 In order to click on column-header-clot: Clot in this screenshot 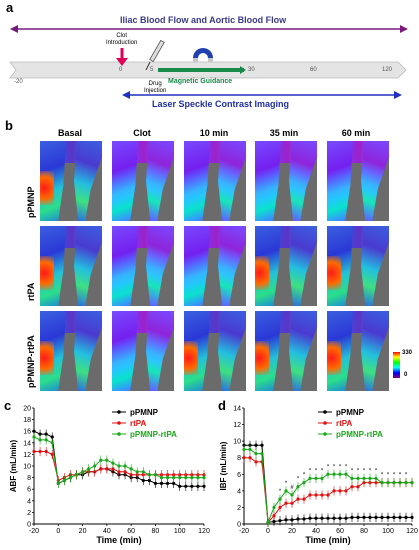, I will do `click(142, 133)`.